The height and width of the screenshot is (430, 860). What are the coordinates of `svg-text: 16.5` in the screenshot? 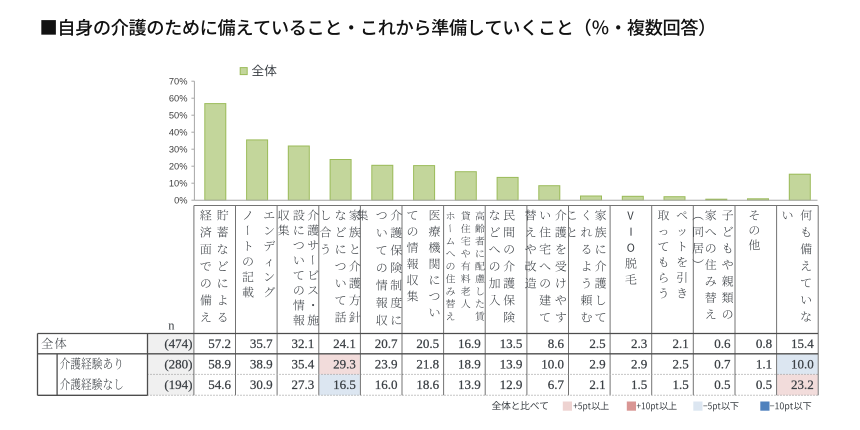 It's located at (344, 384).